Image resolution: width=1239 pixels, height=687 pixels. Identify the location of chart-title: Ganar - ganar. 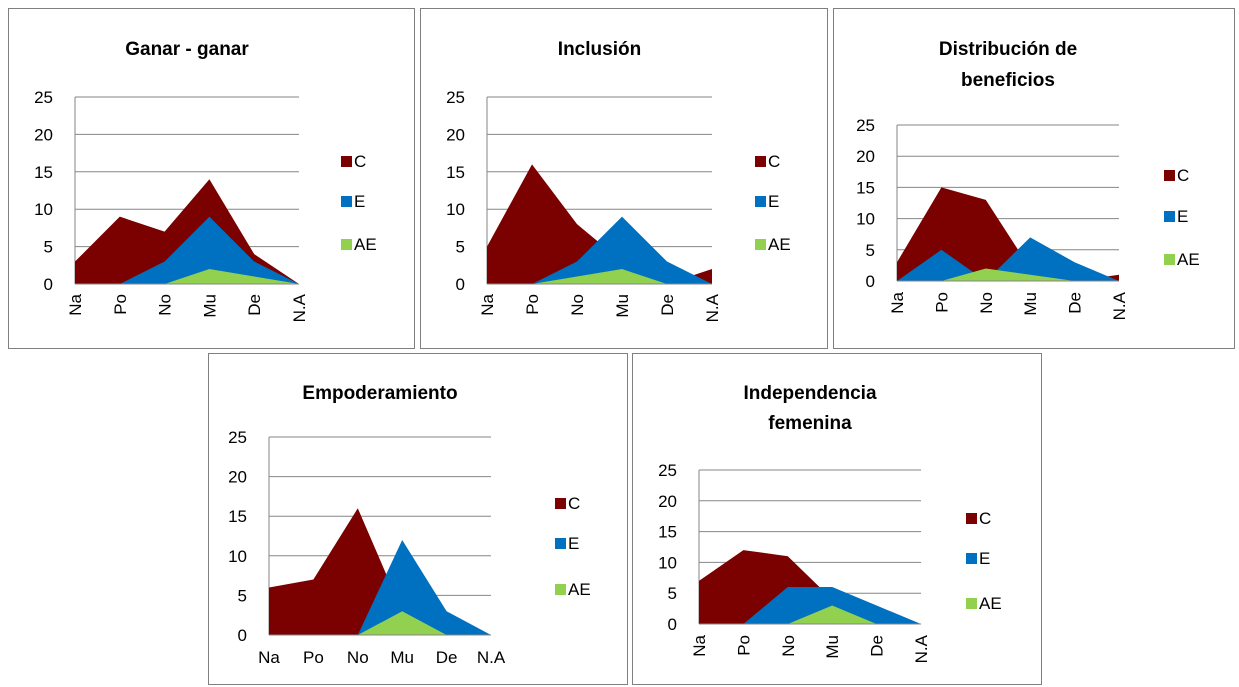
(187, 49).